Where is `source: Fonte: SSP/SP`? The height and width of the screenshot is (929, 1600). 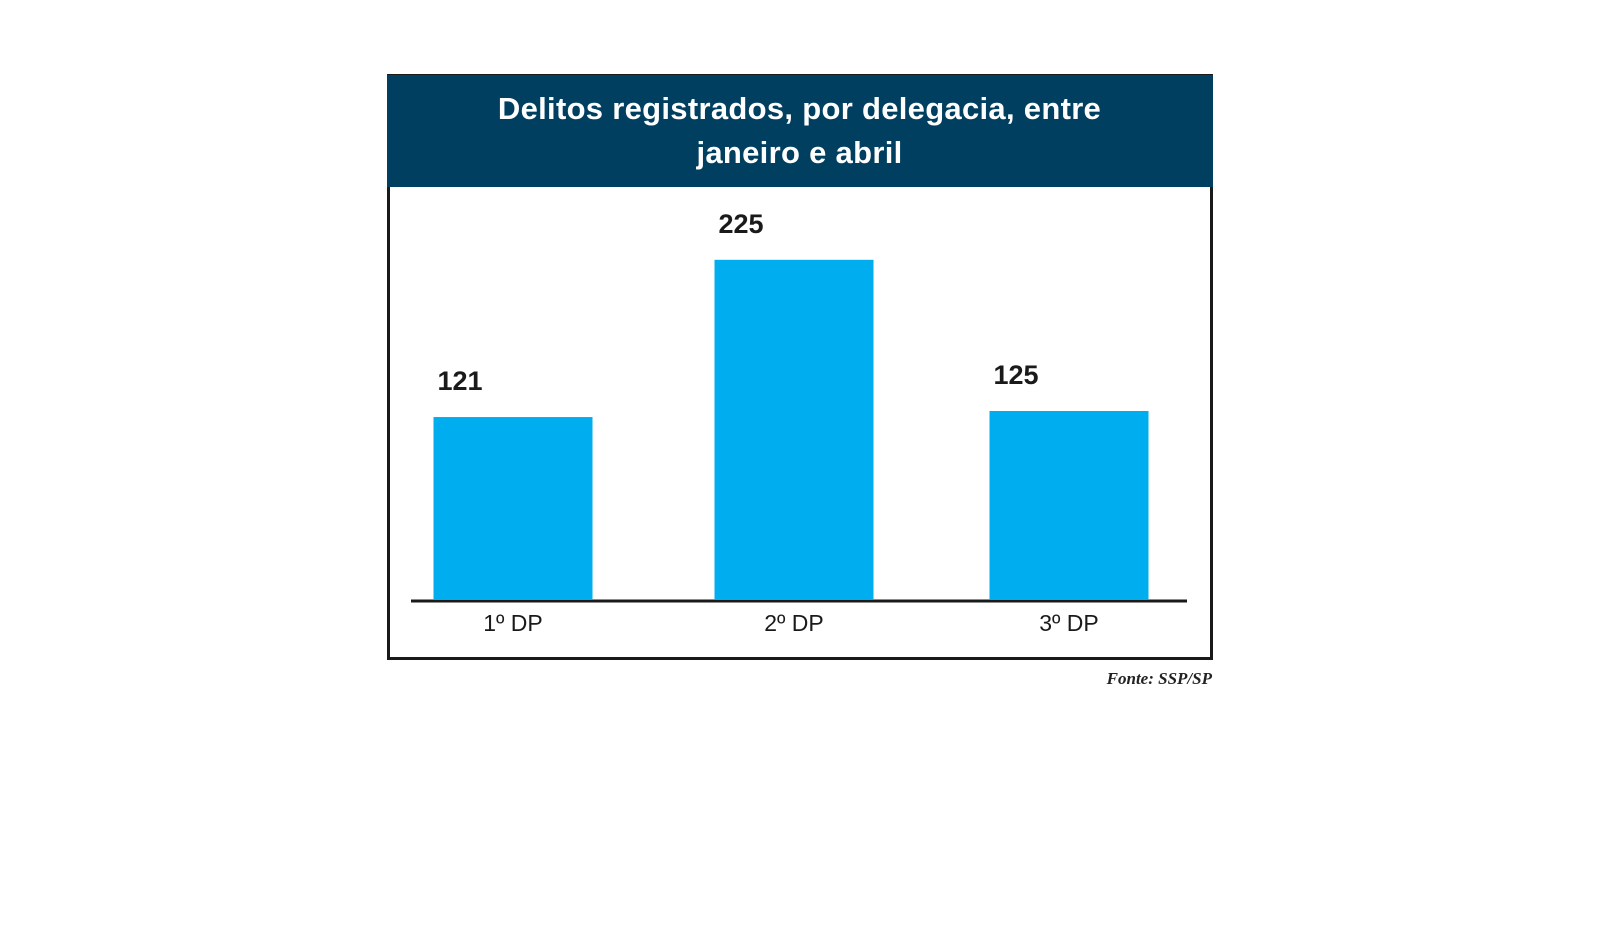
source: Fonte: SSP/SP is located at coordinates (1159, 678).